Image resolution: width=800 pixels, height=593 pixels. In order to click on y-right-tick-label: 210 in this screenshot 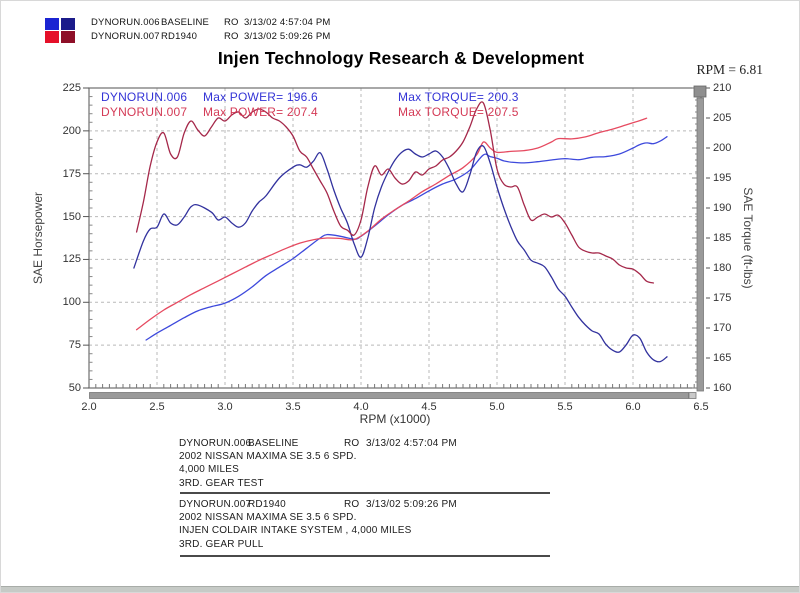, I will do `click(722, 88)`.